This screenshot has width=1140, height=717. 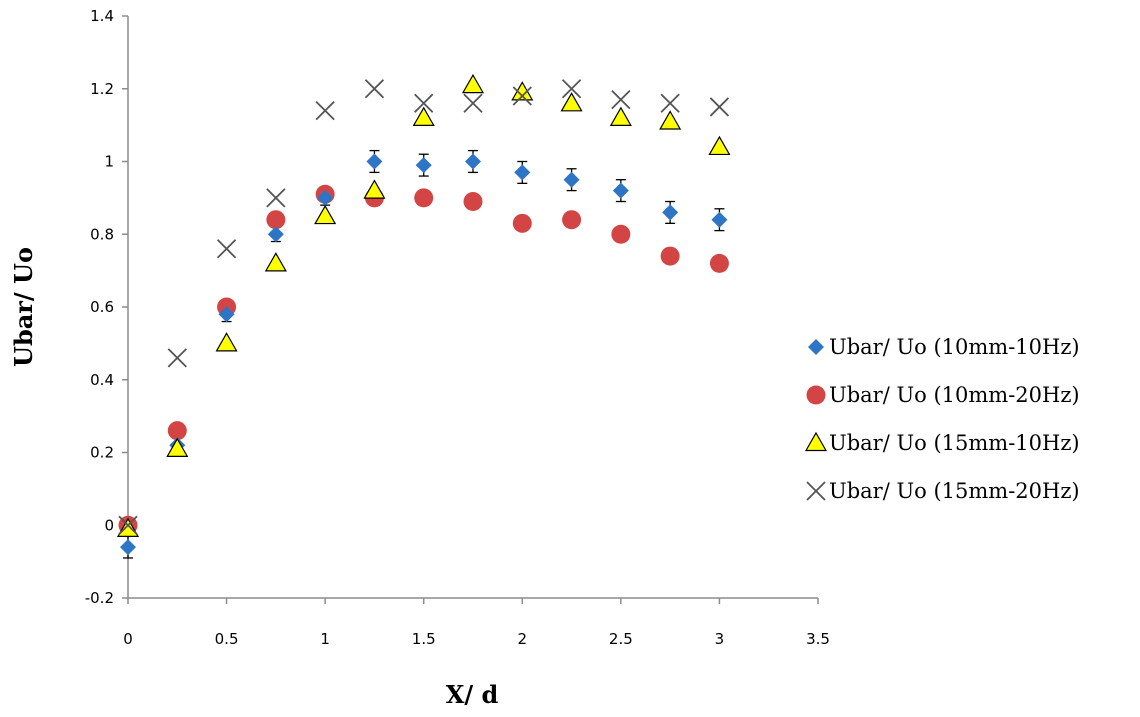 What do you see at coordinates (102, 89) in the screenshot?
I see `y-tick-label: 1.2` at bounding box center [102, 89].